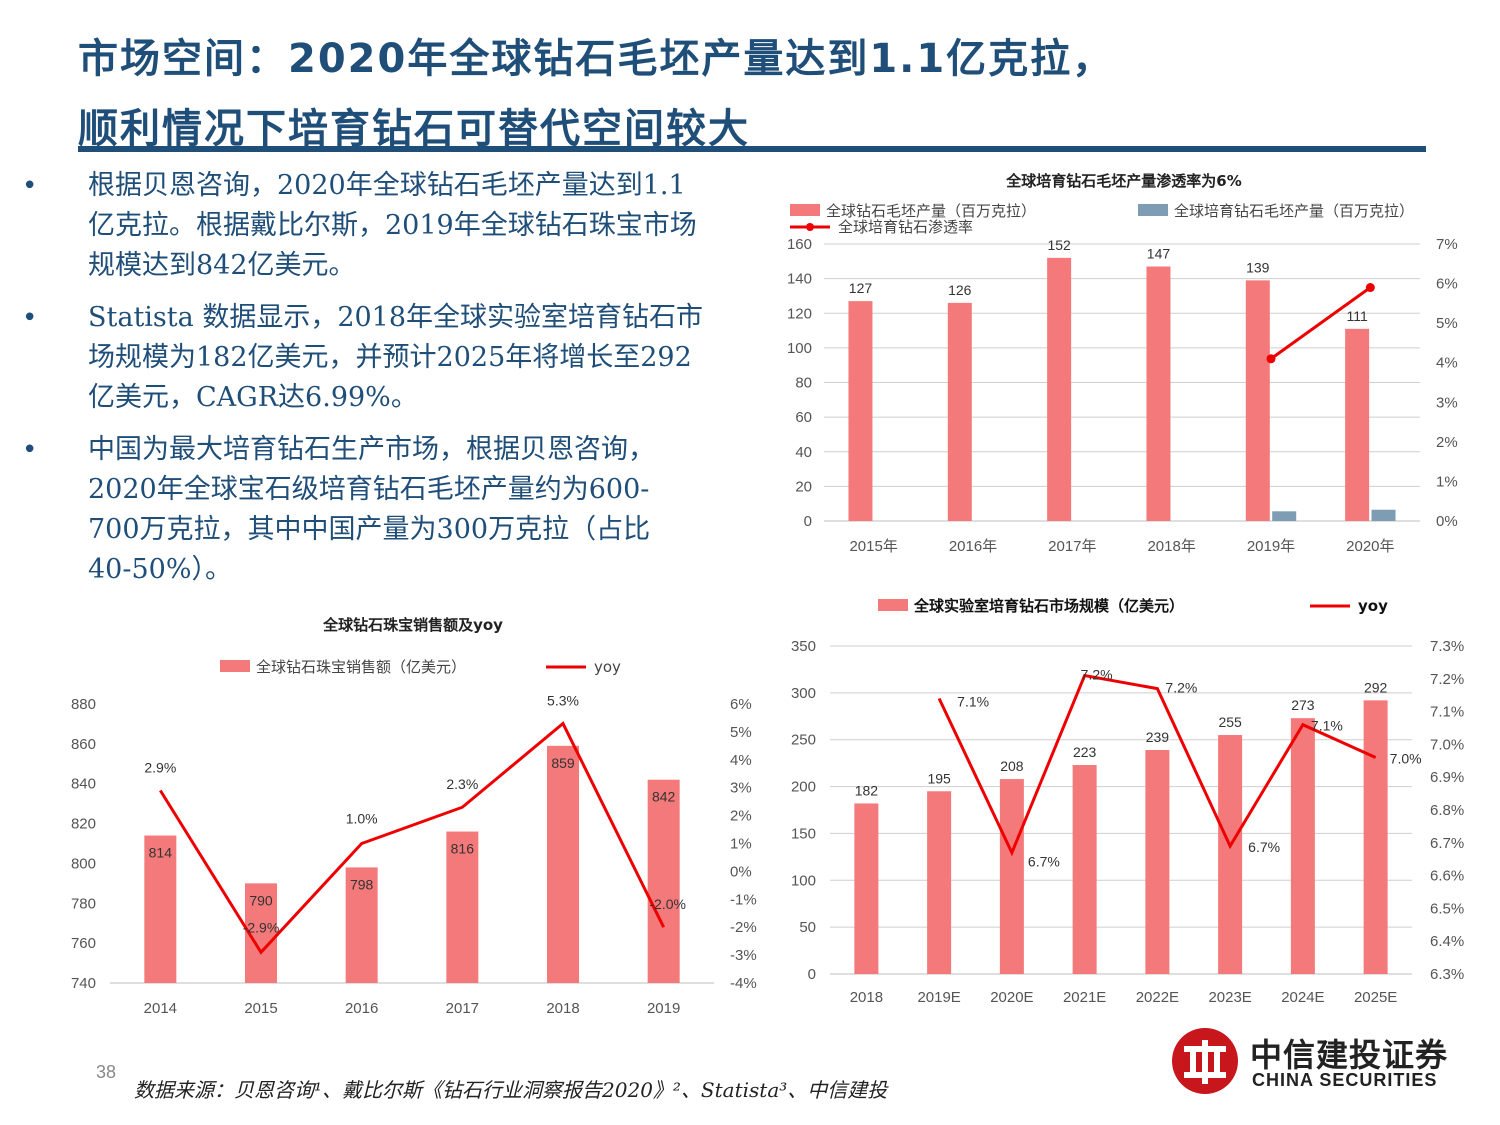 The height and width of the screenshot is (1125, 1500). Describe the element at coordinates (1157, 997) in the screenshot. I see `x-tick-label: 2022E` at that location.